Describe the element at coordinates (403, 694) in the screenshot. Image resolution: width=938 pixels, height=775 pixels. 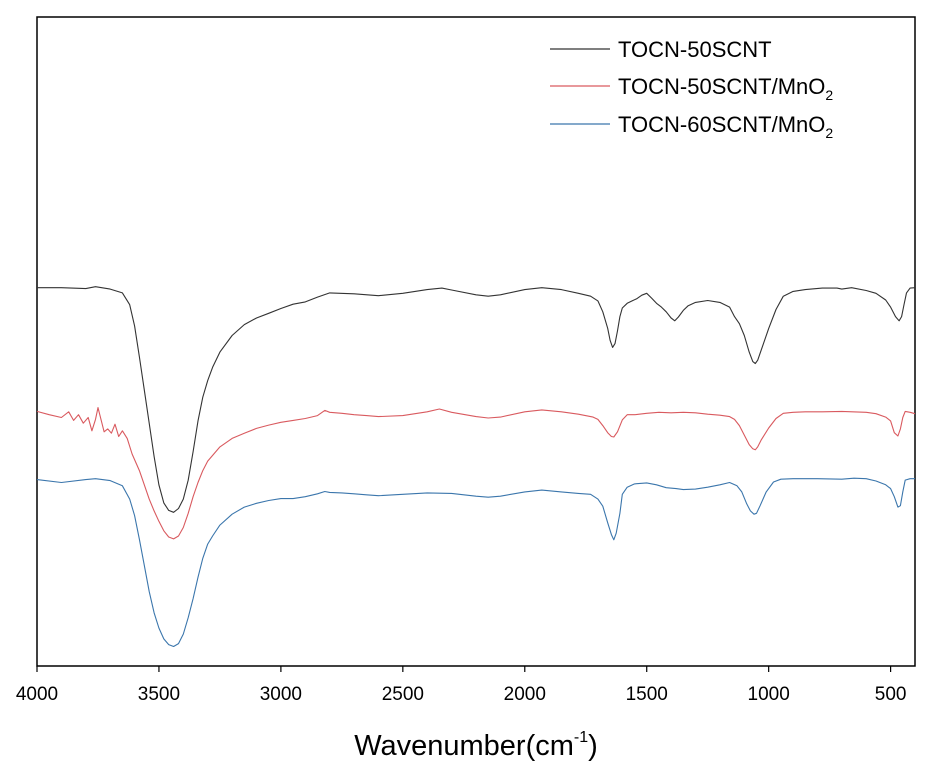
I see `x-tick-label: 2500` at that location.